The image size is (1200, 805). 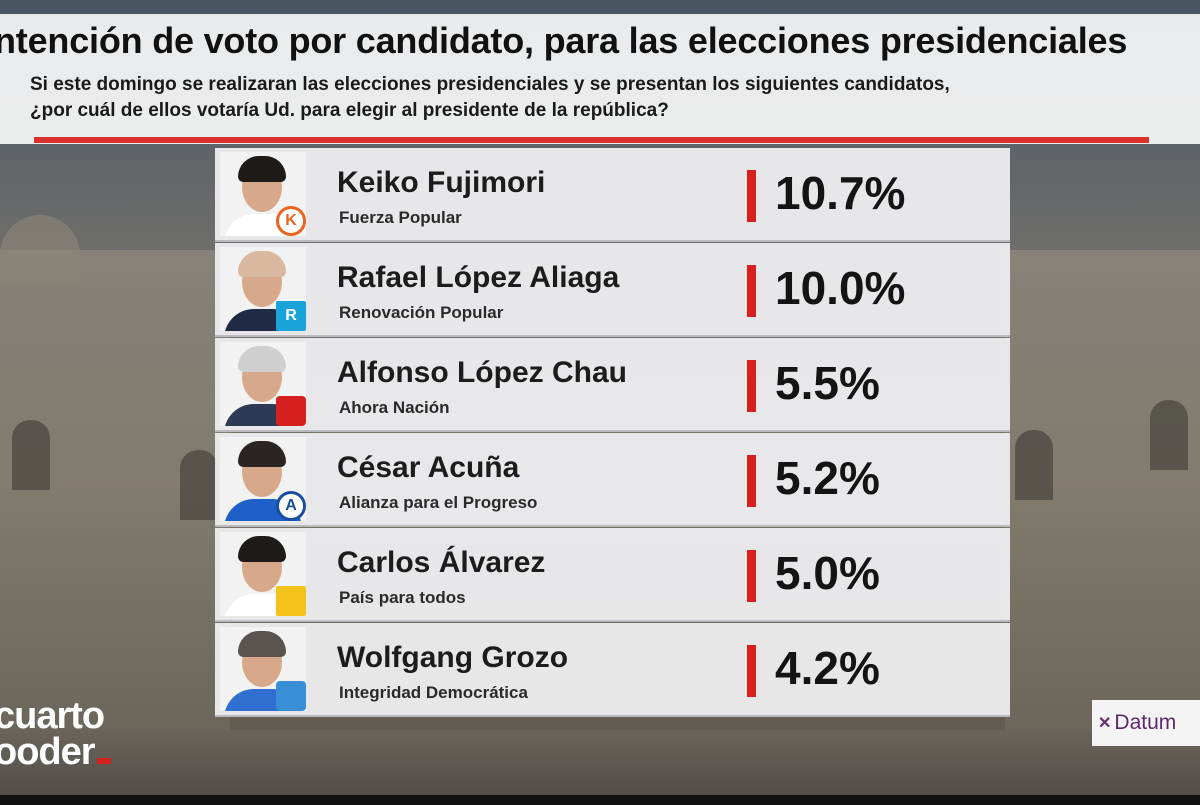 What do you see at coordinates (291, 506) in the screenshot?
I see `party-logo-icon: A` at bounding box center [291, 506].